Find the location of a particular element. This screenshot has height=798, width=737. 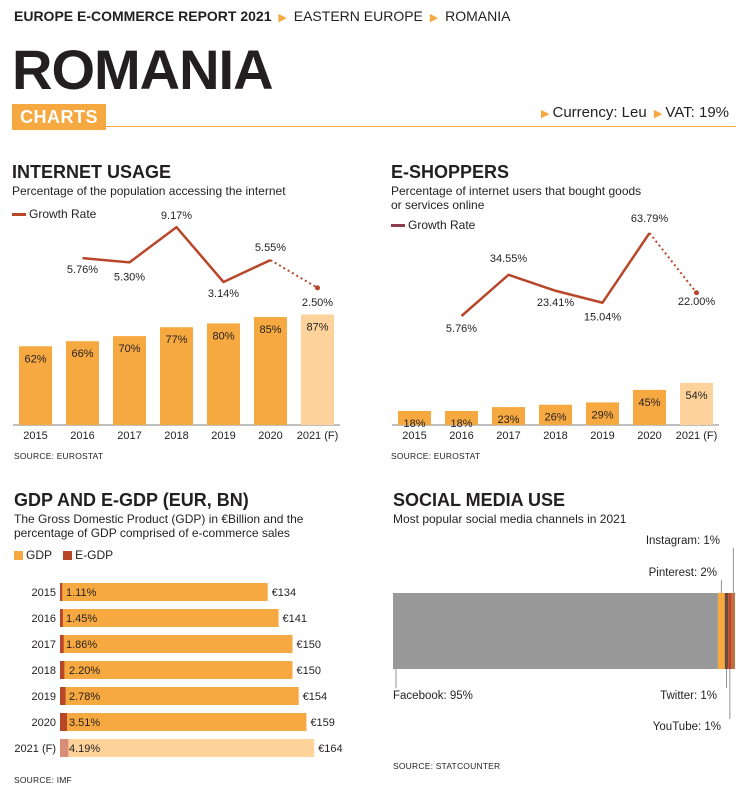

bar-value-label: 45% is located at coordinates (649, 403).